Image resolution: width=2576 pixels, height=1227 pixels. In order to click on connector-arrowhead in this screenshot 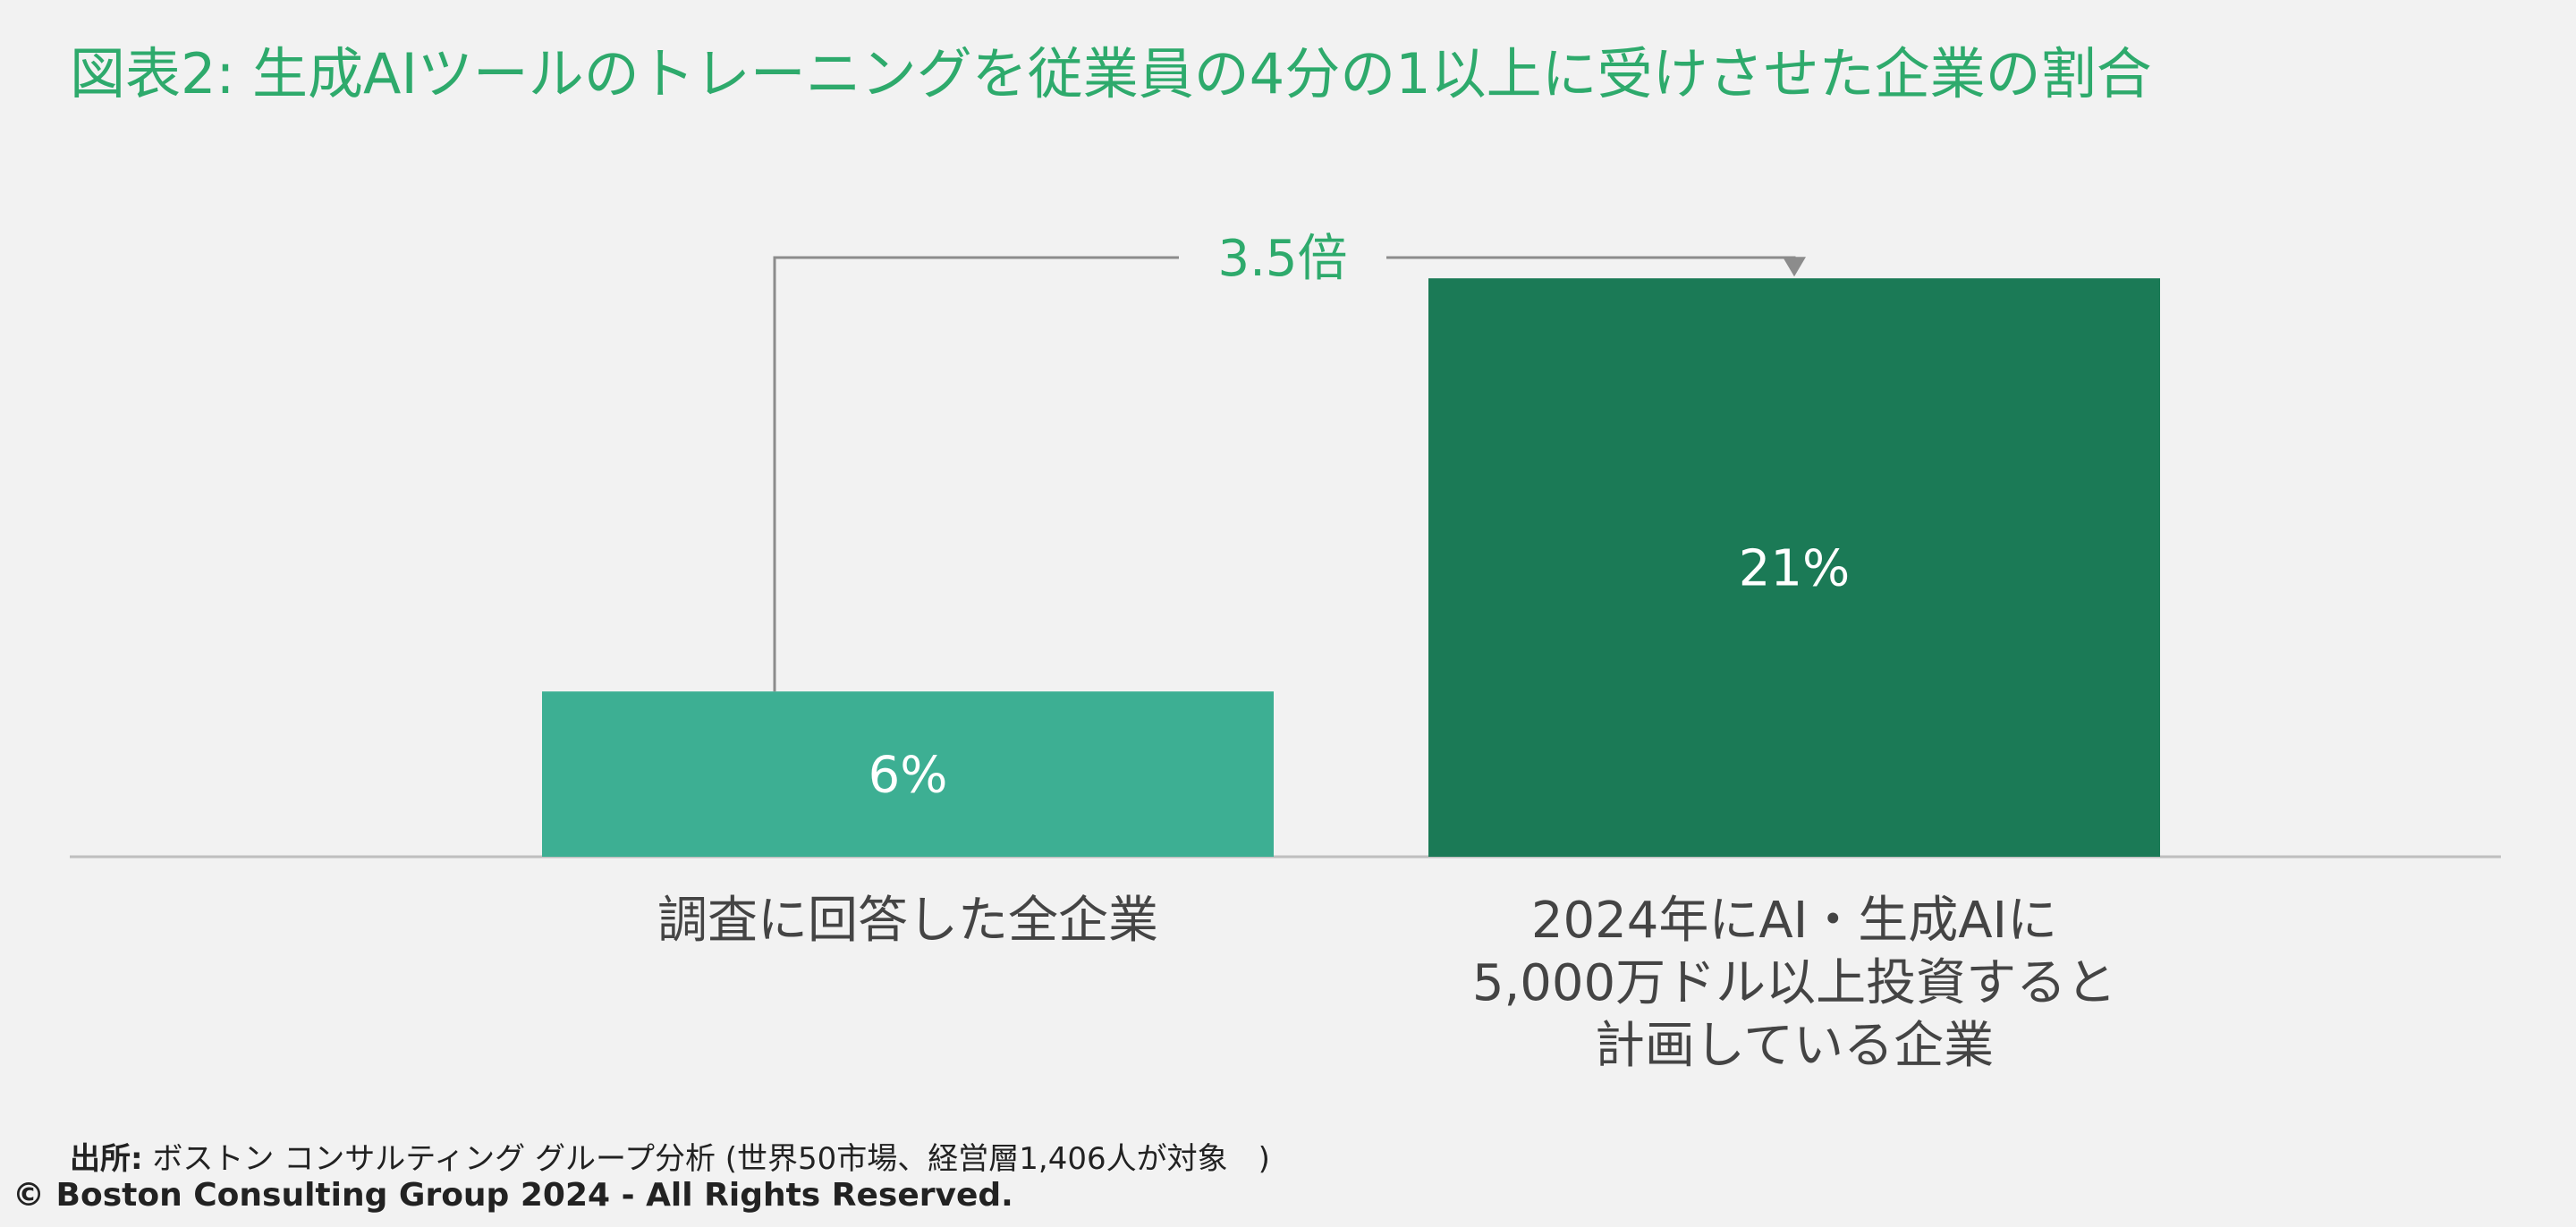, I will do `click(1794, 267)`.